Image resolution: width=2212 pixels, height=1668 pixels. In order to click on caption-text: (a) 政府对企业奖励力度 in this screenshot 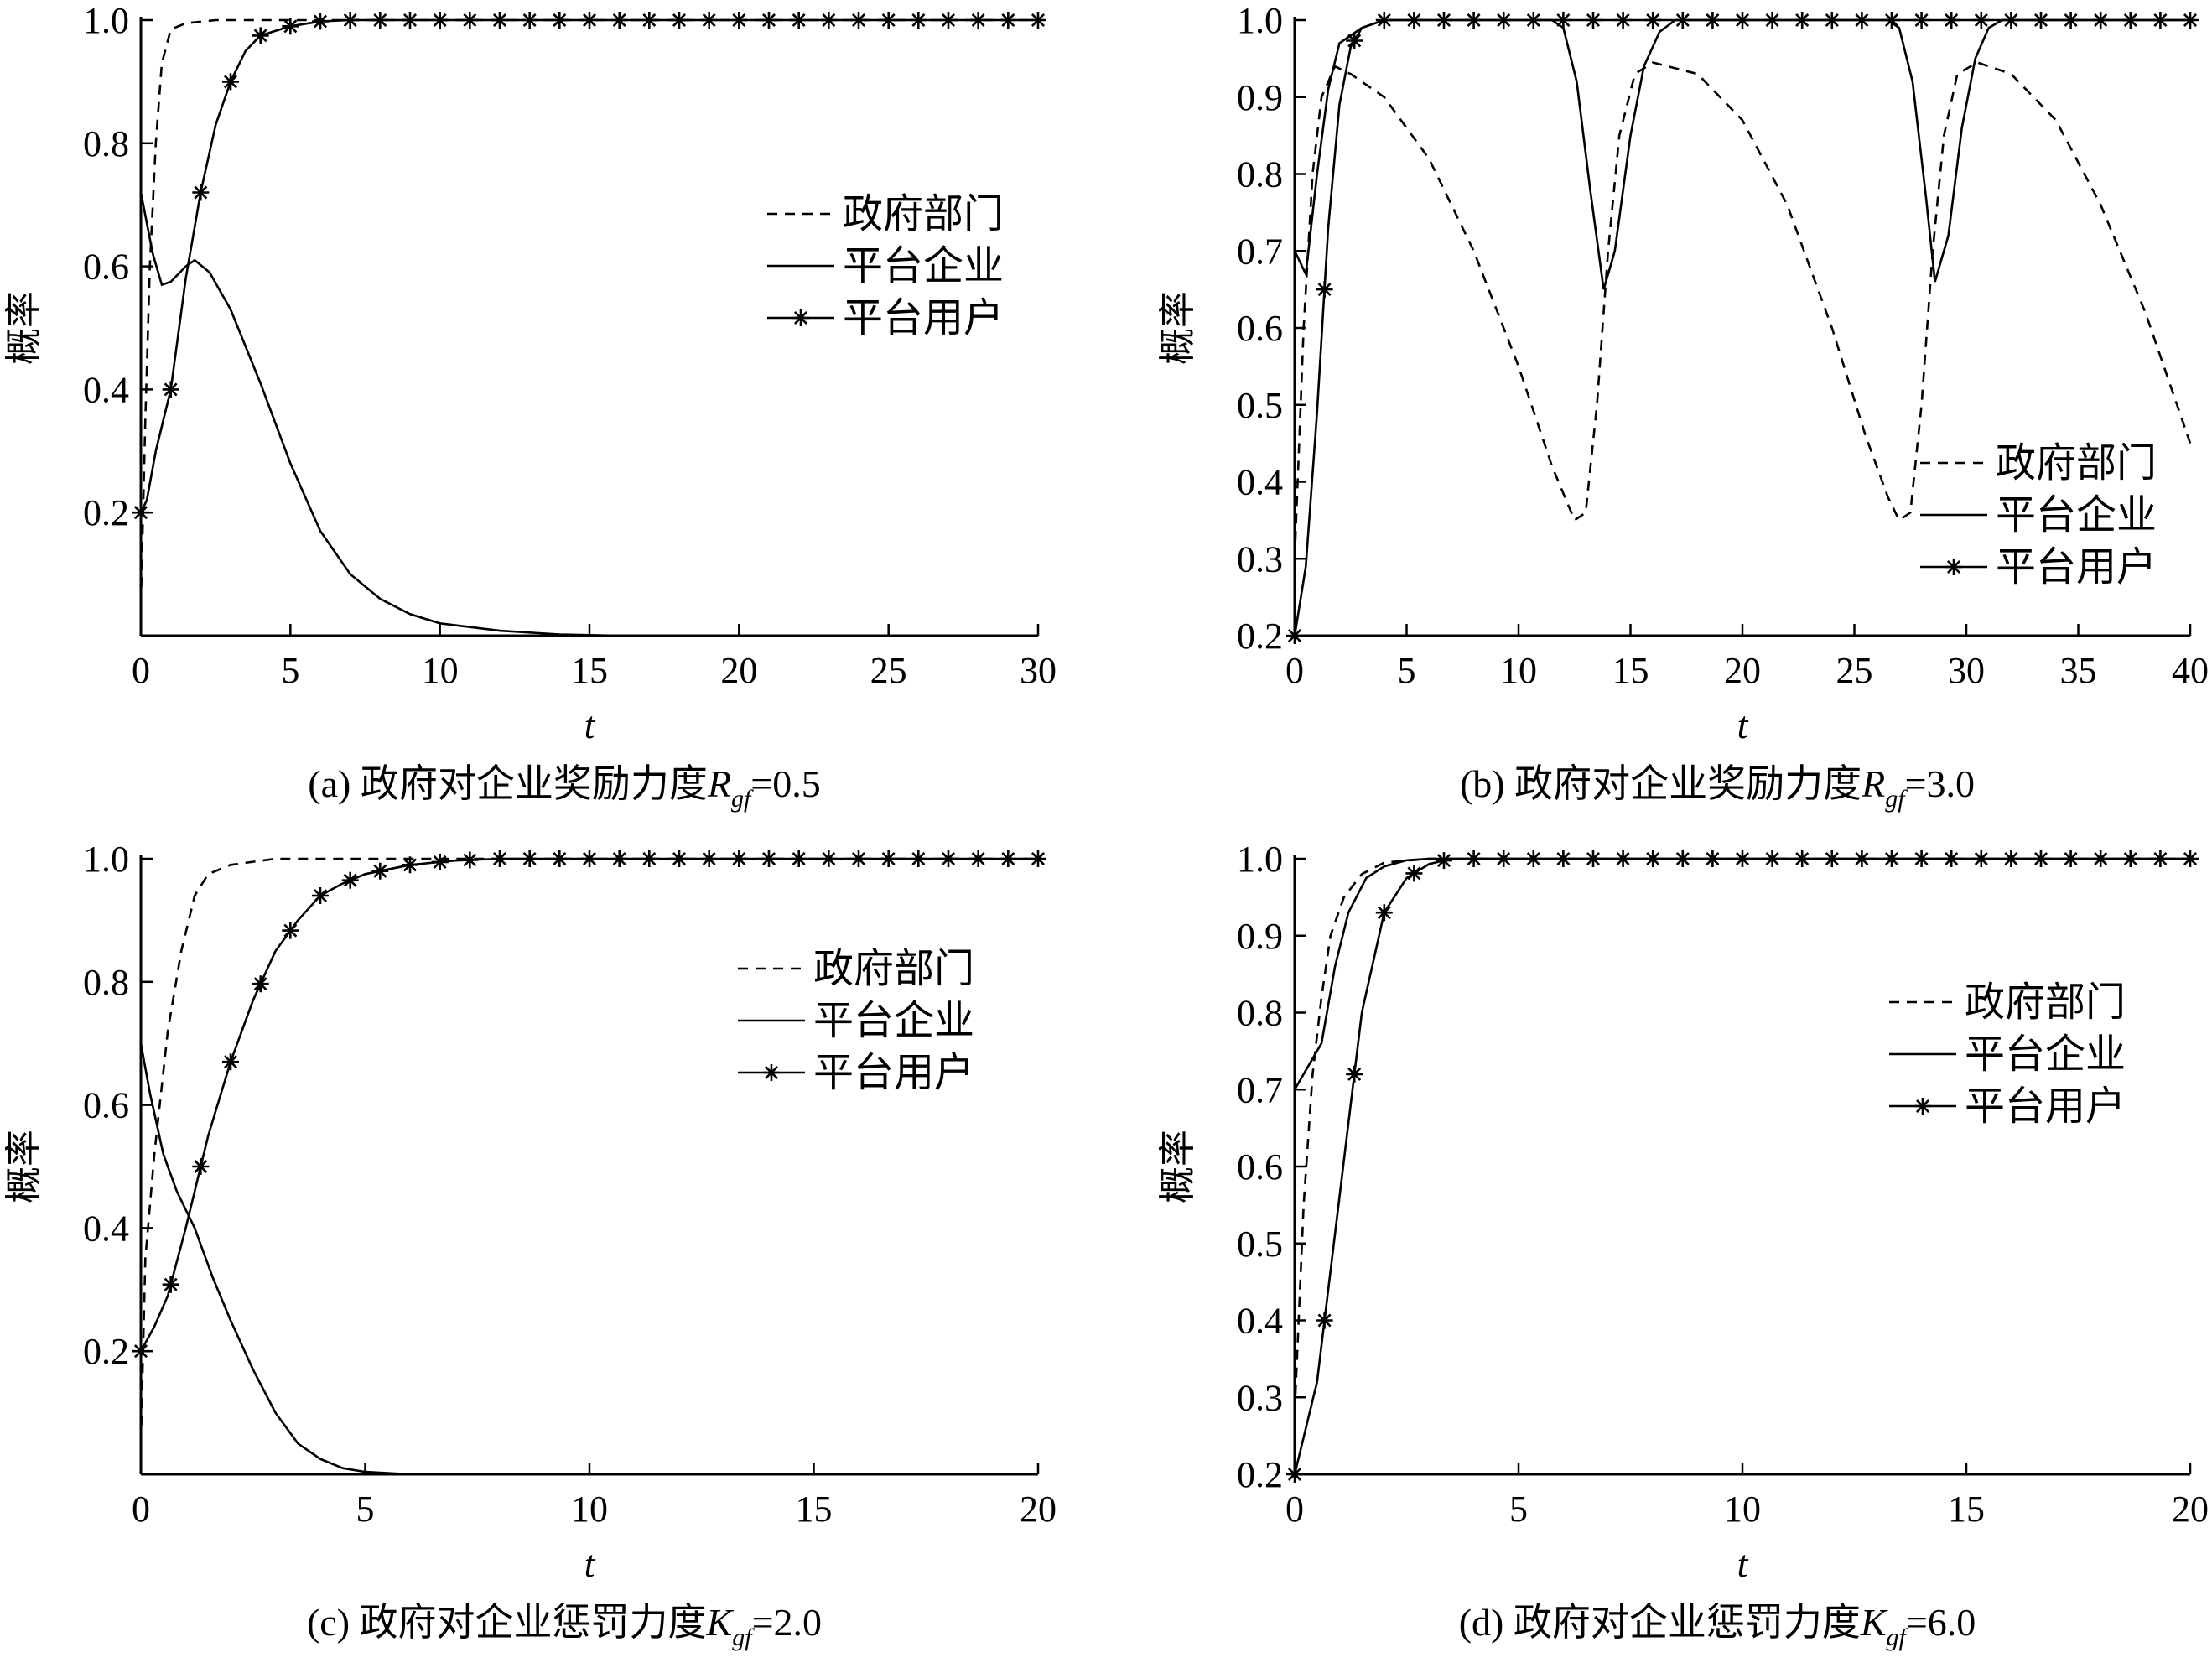, I will do `click(508, 783)`.